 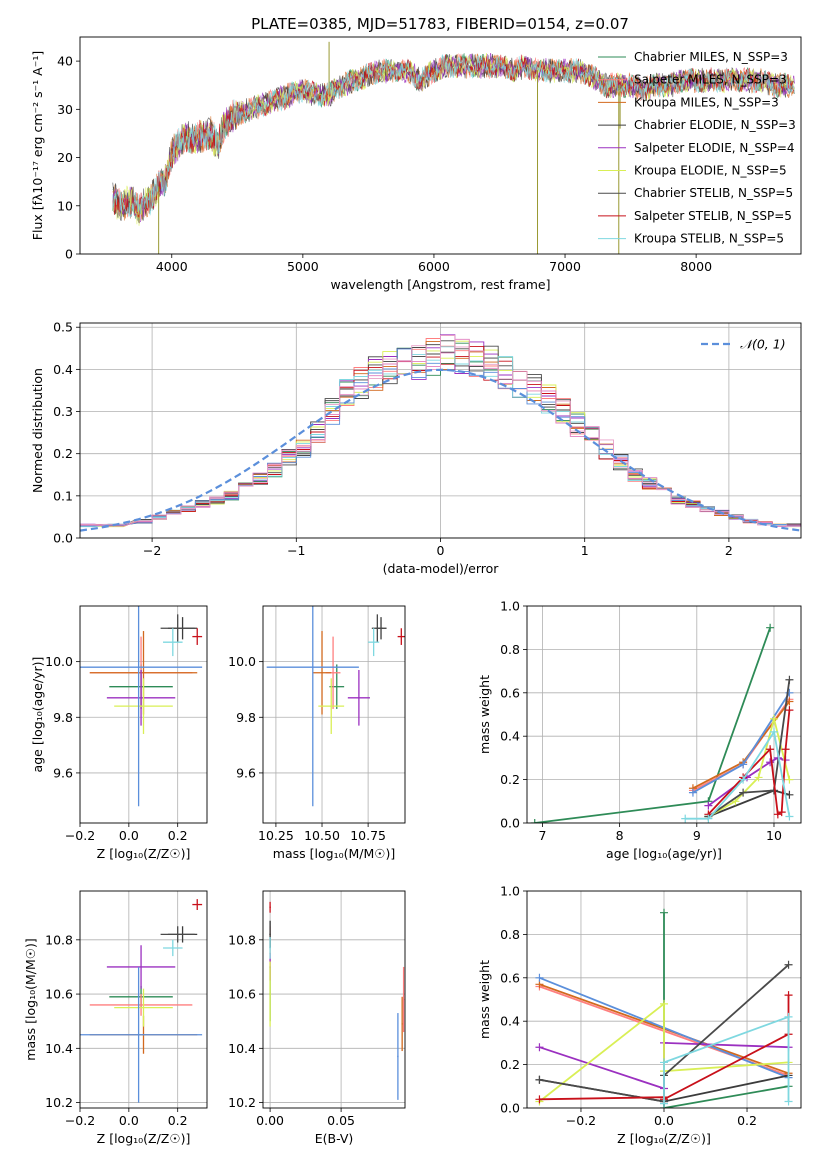 What do you see at coordinates (276, 835) in the screenshot?
I see `x-tick-label: 10.25` at bounding box center [276, 835].